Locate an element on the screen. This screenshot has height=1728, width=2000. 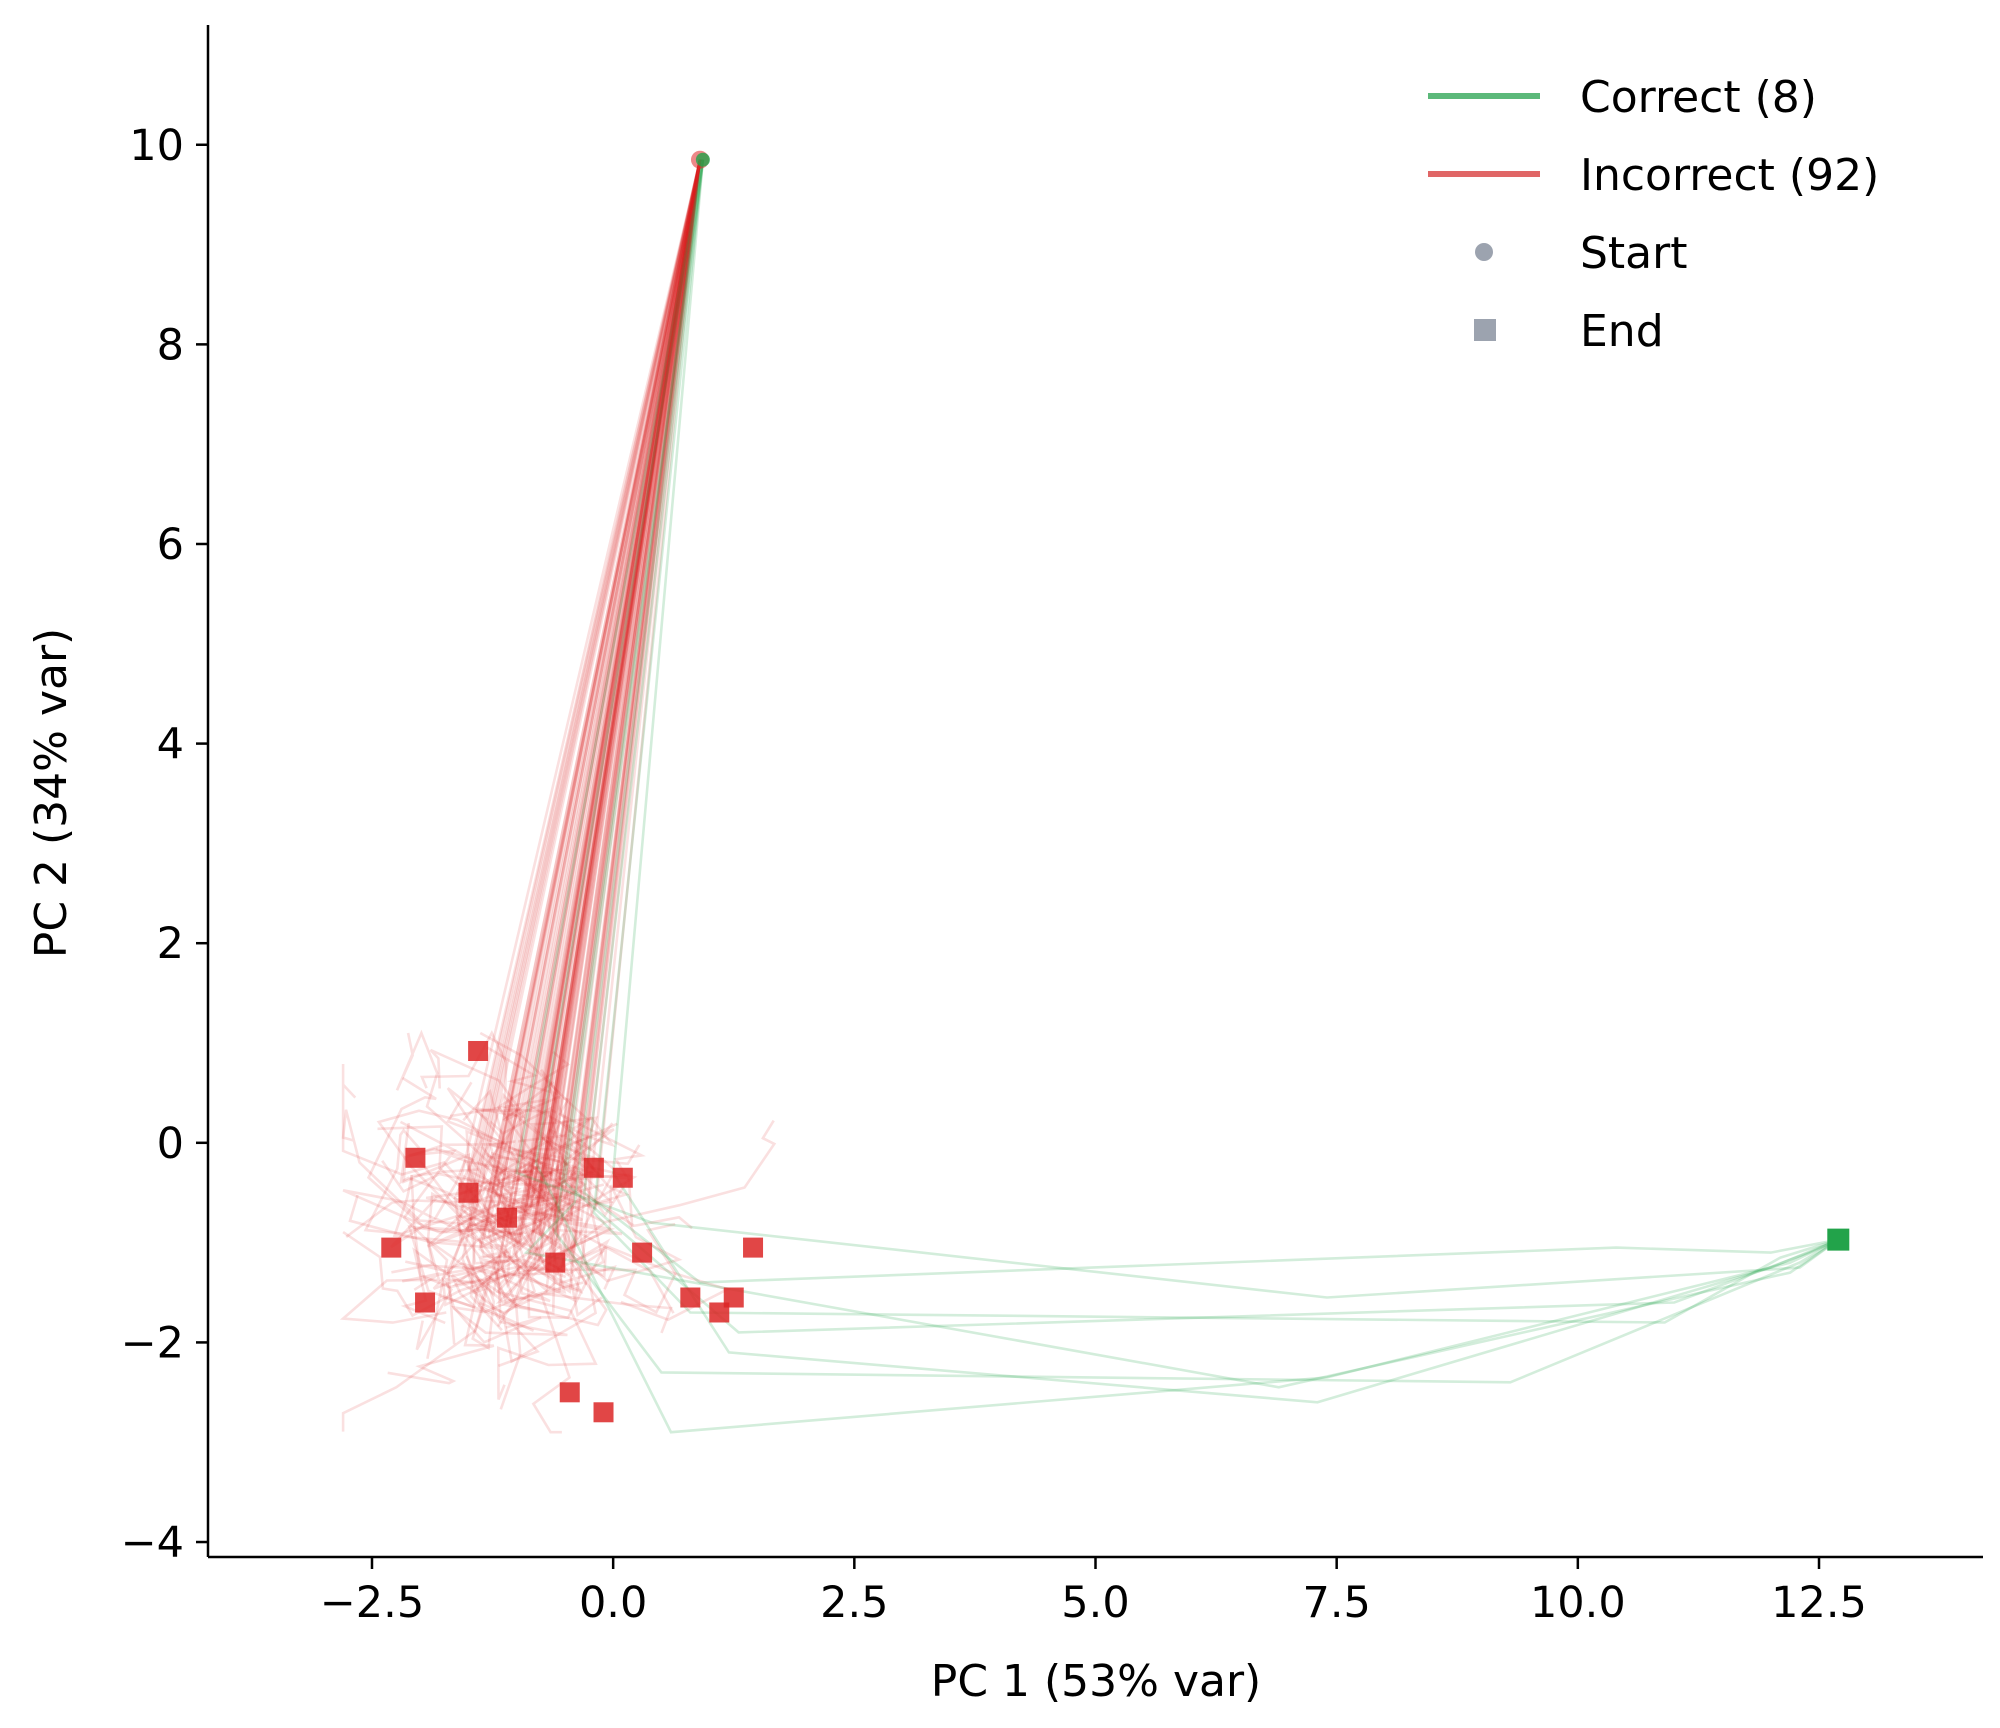
y-tick-label: 8 is located at coordinates (170, 345).